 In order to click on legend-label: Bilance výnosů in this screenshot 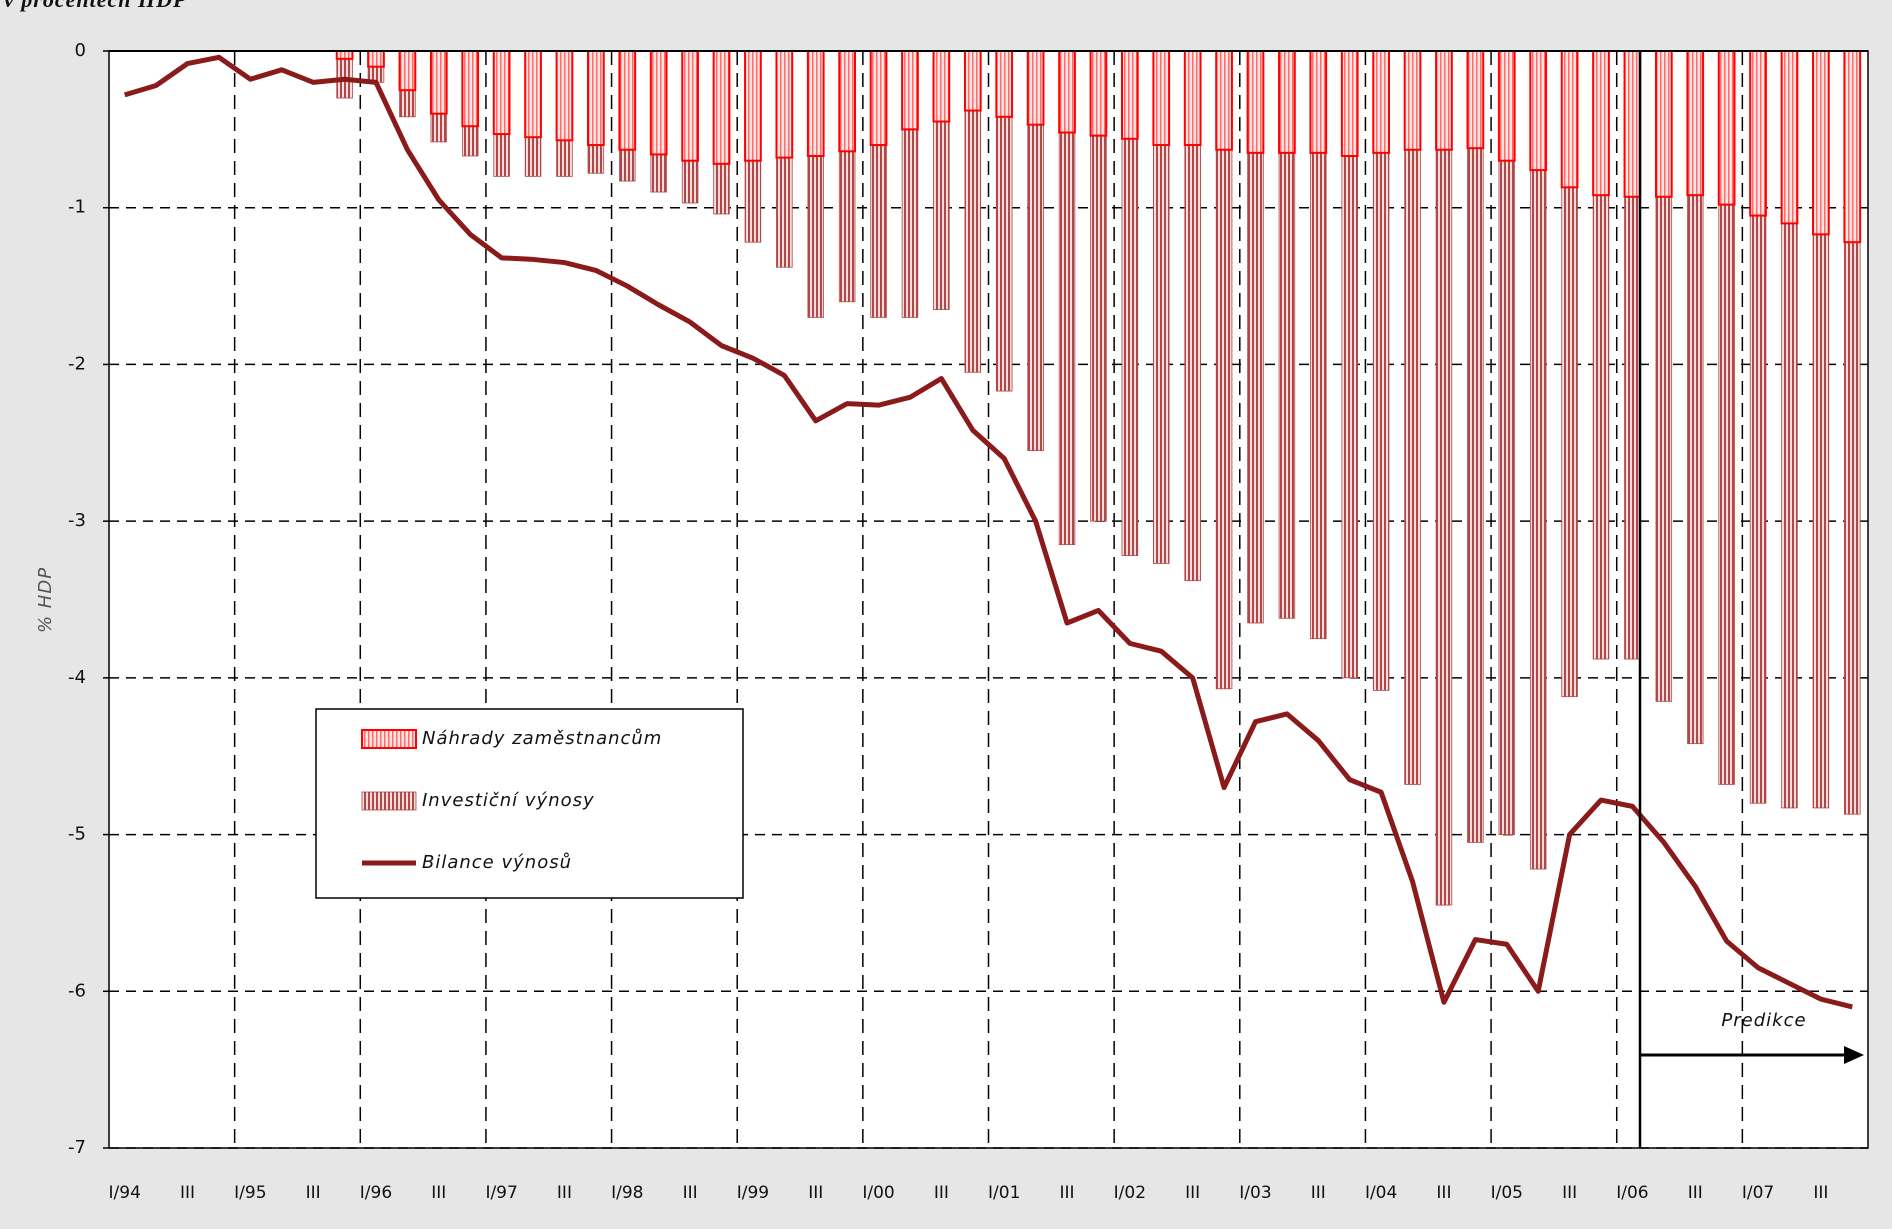, I will do `click(497, 862)`.